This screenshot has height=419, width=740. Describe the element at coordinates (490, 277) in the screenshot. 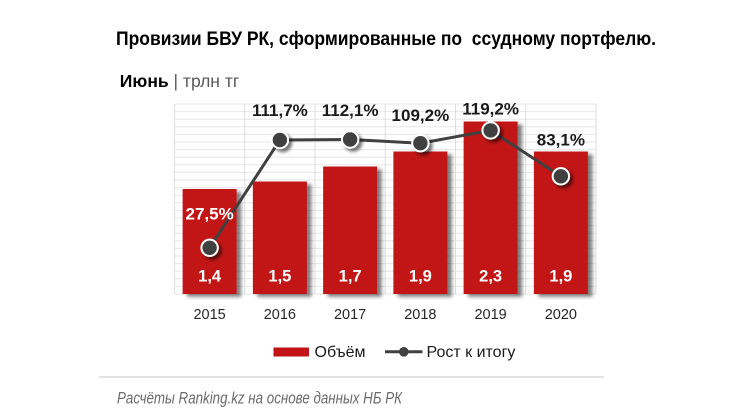

I see `svg-text: 2,3` at that location.